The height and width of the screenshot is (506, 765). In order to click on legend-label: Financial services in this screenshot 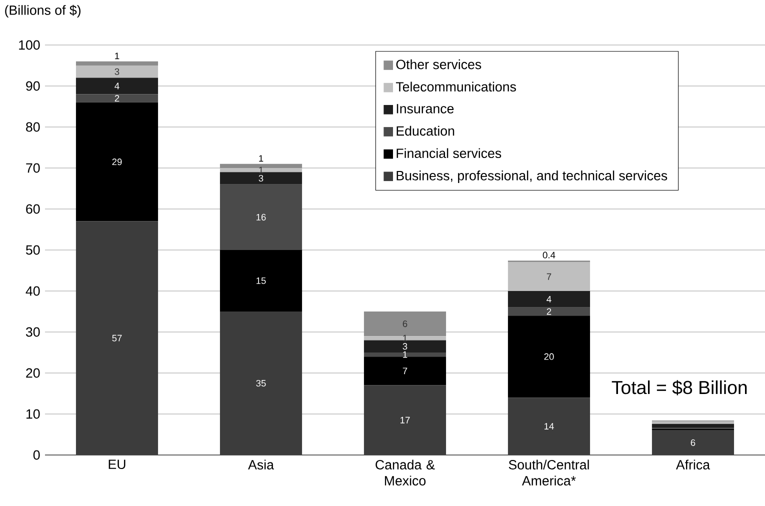, I will do `click(449, 153)`.